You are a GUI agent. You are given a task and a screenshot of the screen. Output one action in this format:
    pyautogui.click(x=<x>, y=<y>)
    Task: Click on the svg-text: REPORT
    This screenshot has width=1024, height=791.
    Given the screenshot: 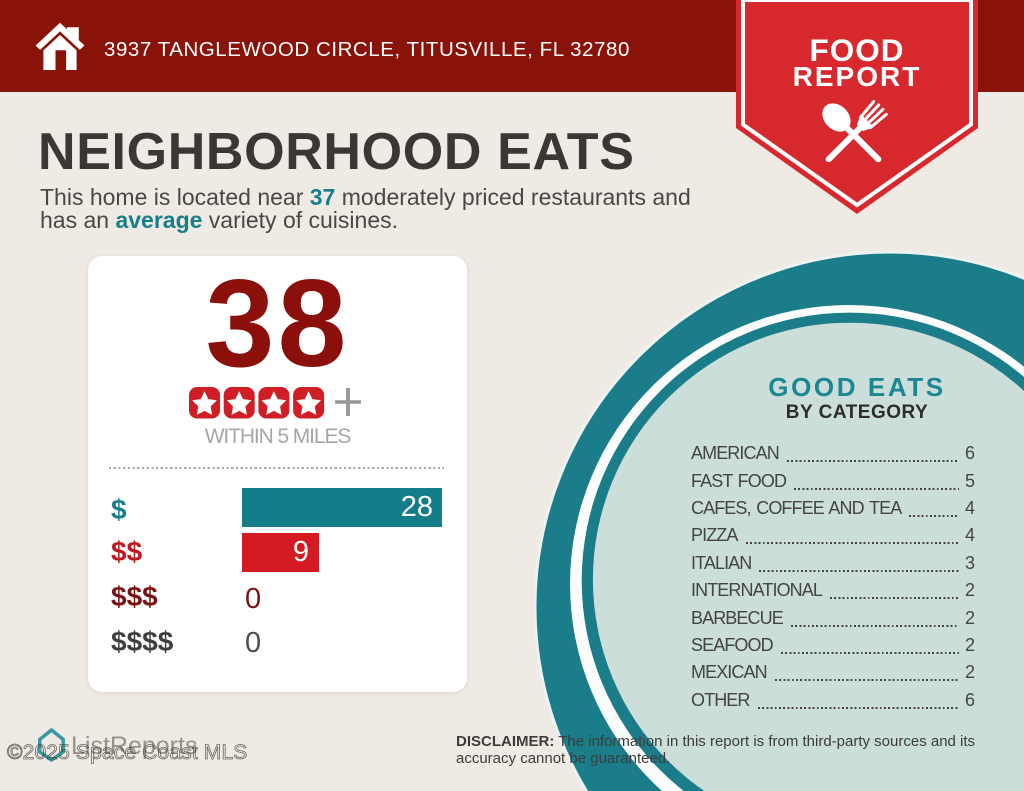 What is the action you would take?
    pyautogui.click(x=857, y=76)
    